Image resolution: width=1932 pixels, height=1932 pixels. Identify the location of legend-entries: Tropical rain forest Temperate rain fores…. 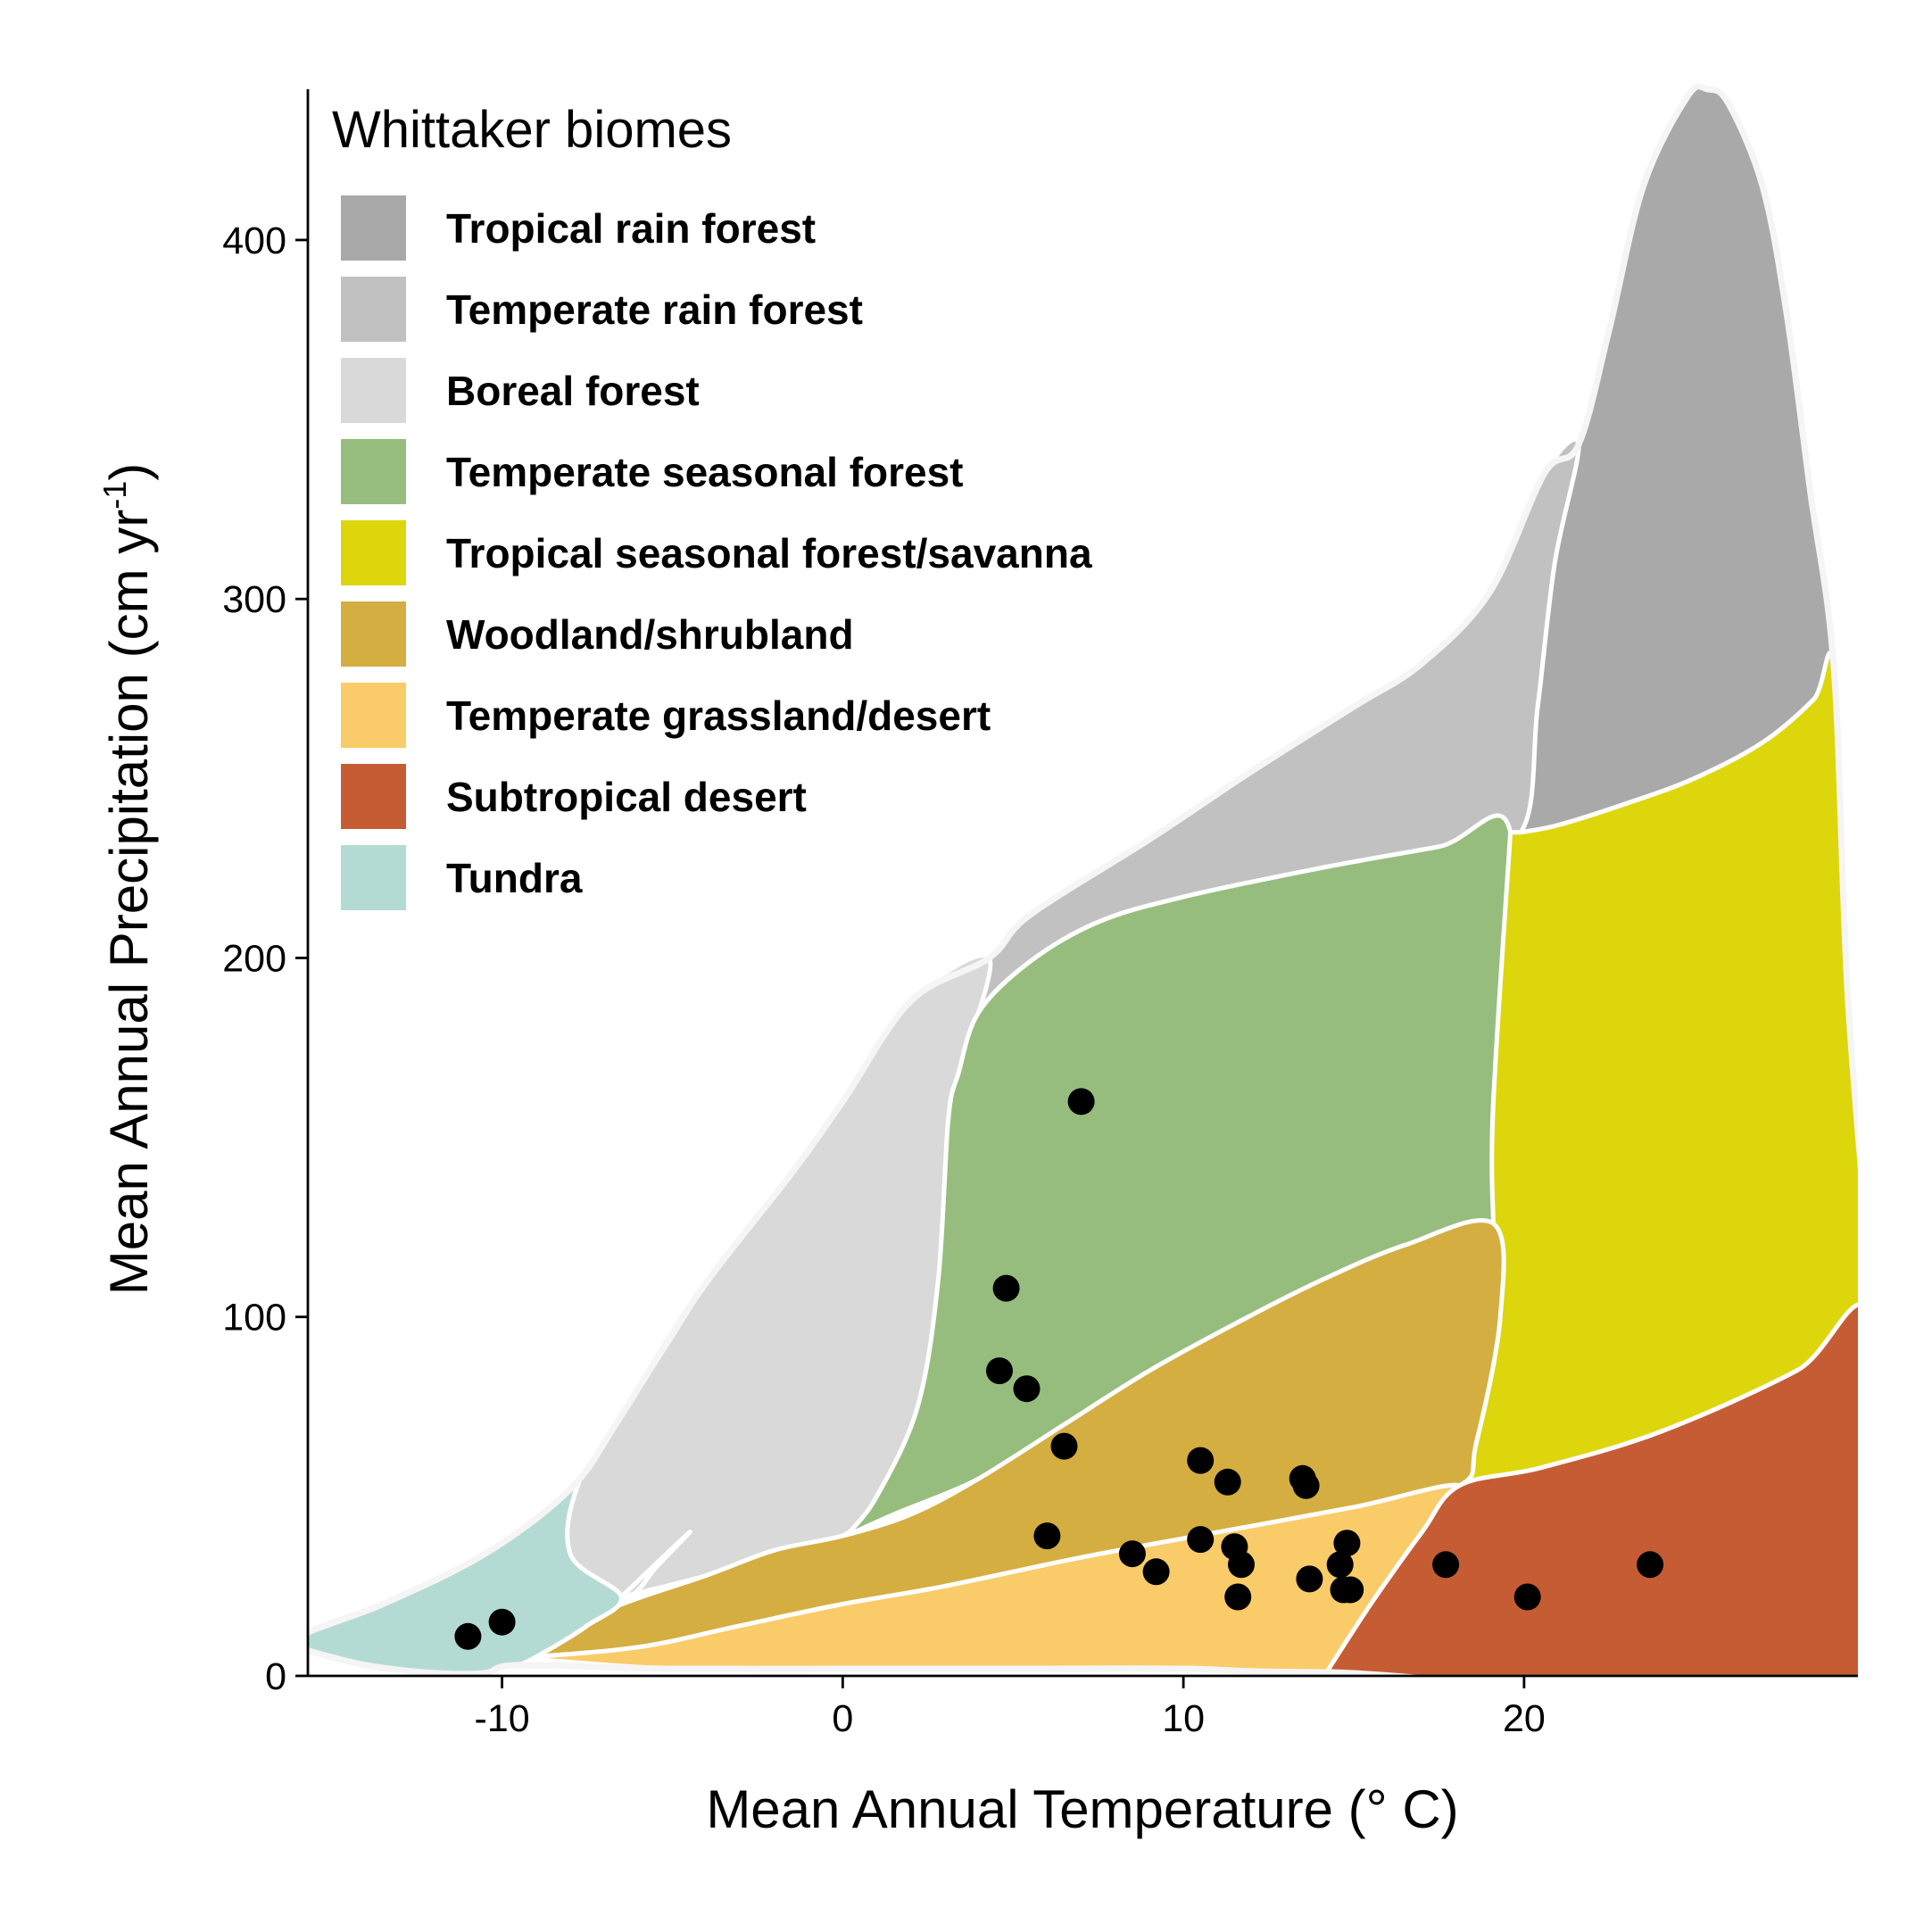
(714, 553).